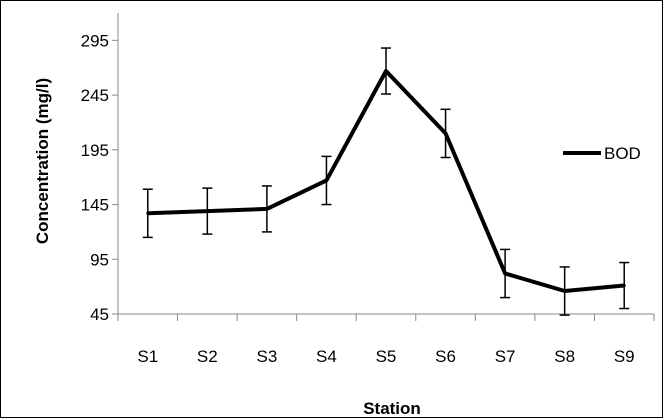 This screenshot has width=663, height=419. I want to click on x-tick-label: S3, so click(266, 356).